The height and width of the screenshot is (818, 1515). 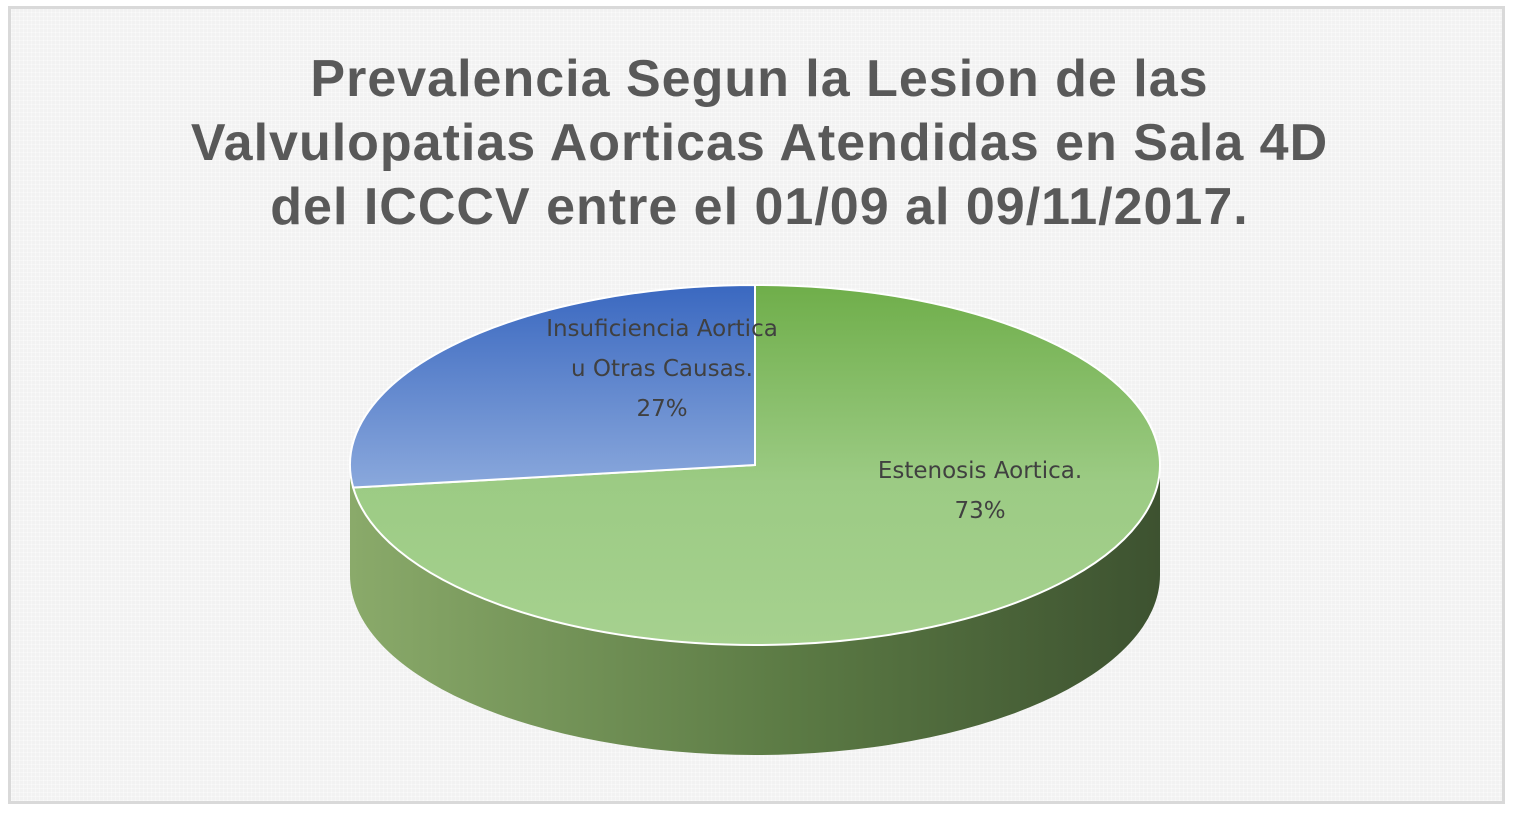 I want to click on slice-category-label: Insuficiencia Aortica, so click(x=662, y=329).